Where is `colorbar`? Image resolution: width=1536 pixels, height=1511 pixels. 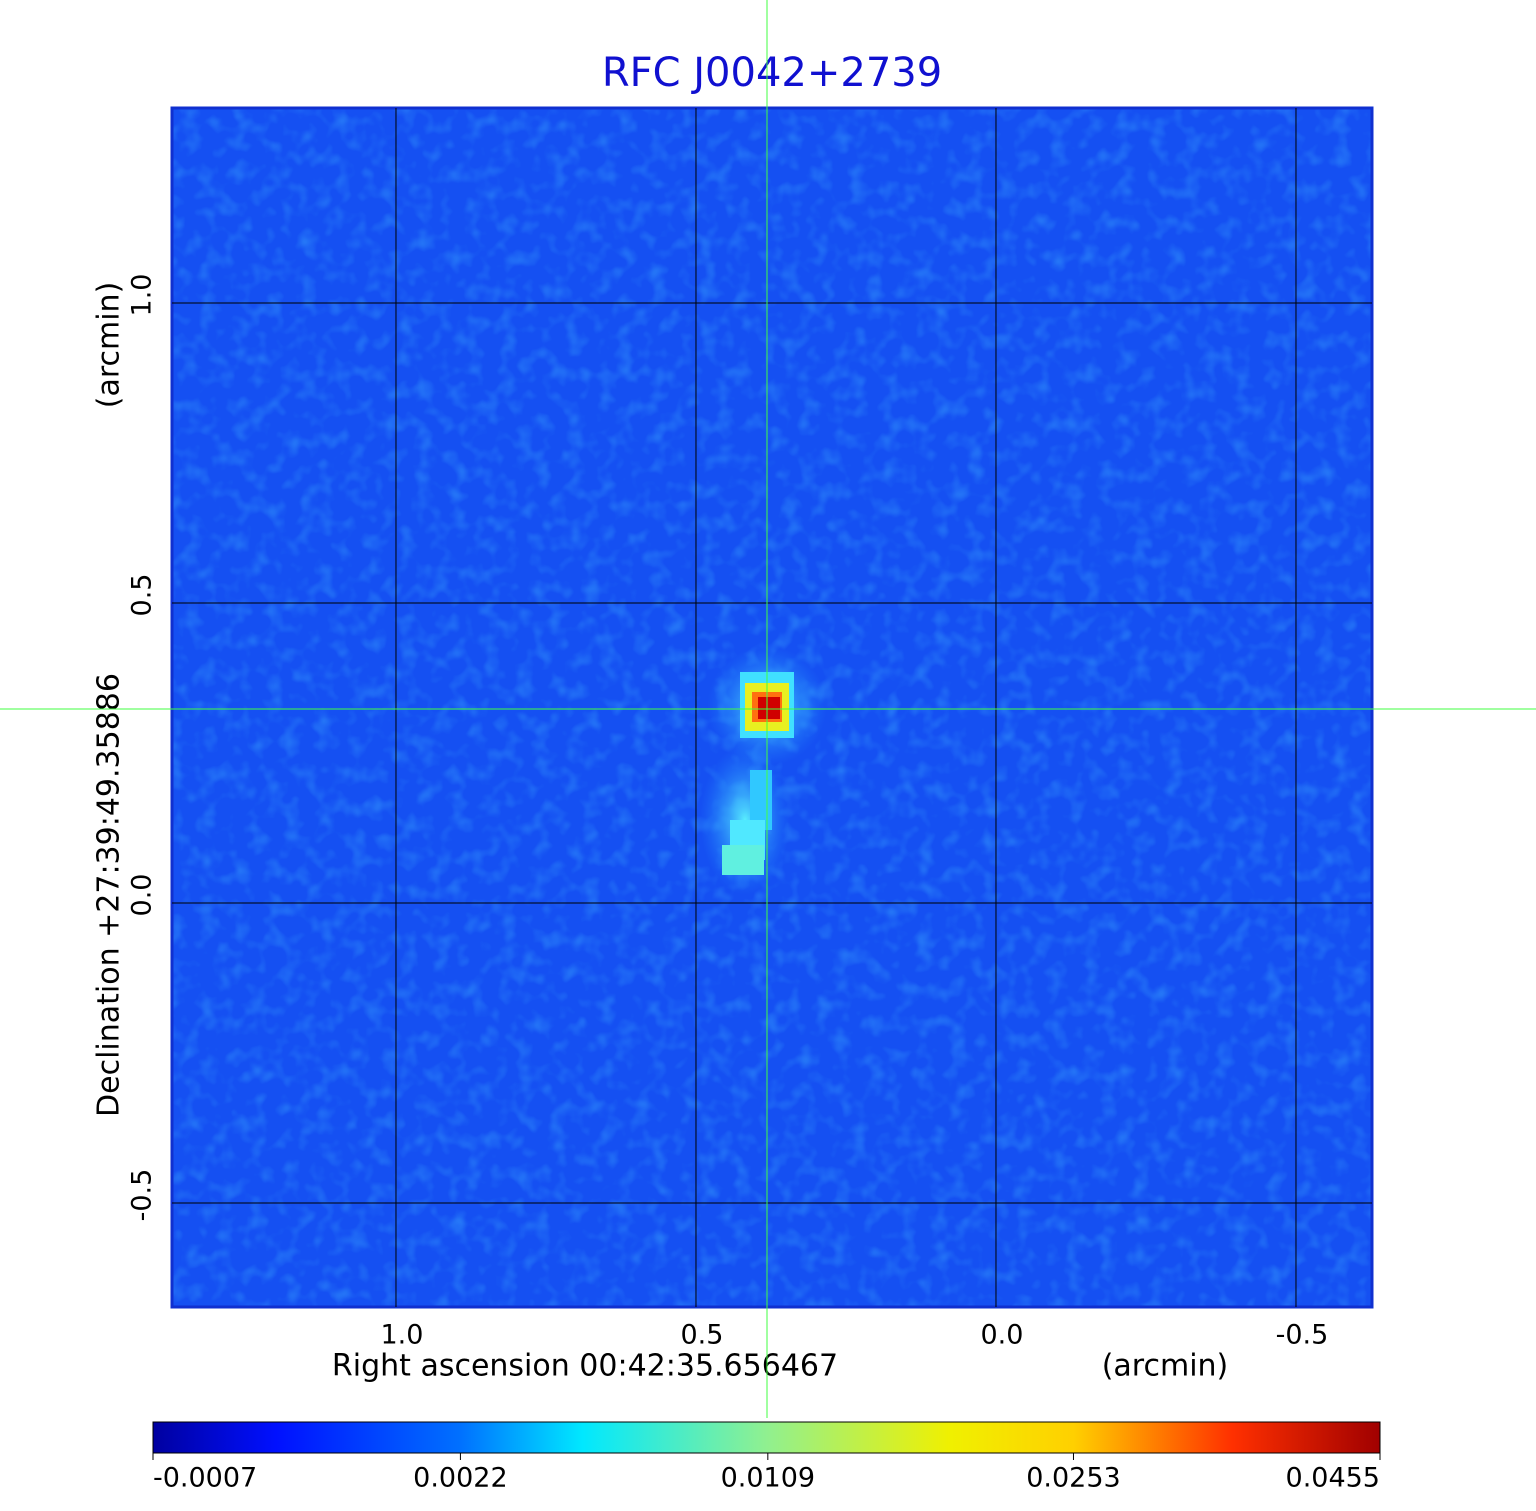
colorbar is located at coordinates (766, 1437).